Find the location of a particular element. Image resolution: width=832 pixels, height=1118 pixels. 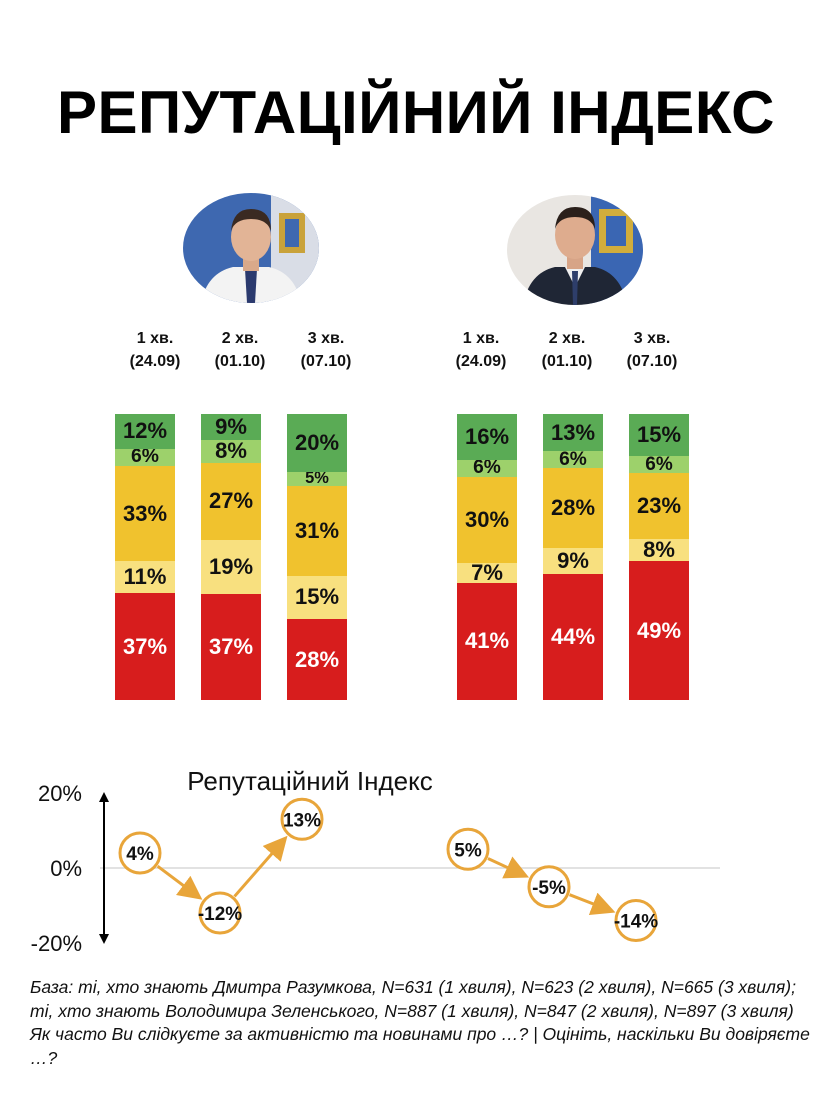

arrow-down-icon is located at coordinates (104, 939).